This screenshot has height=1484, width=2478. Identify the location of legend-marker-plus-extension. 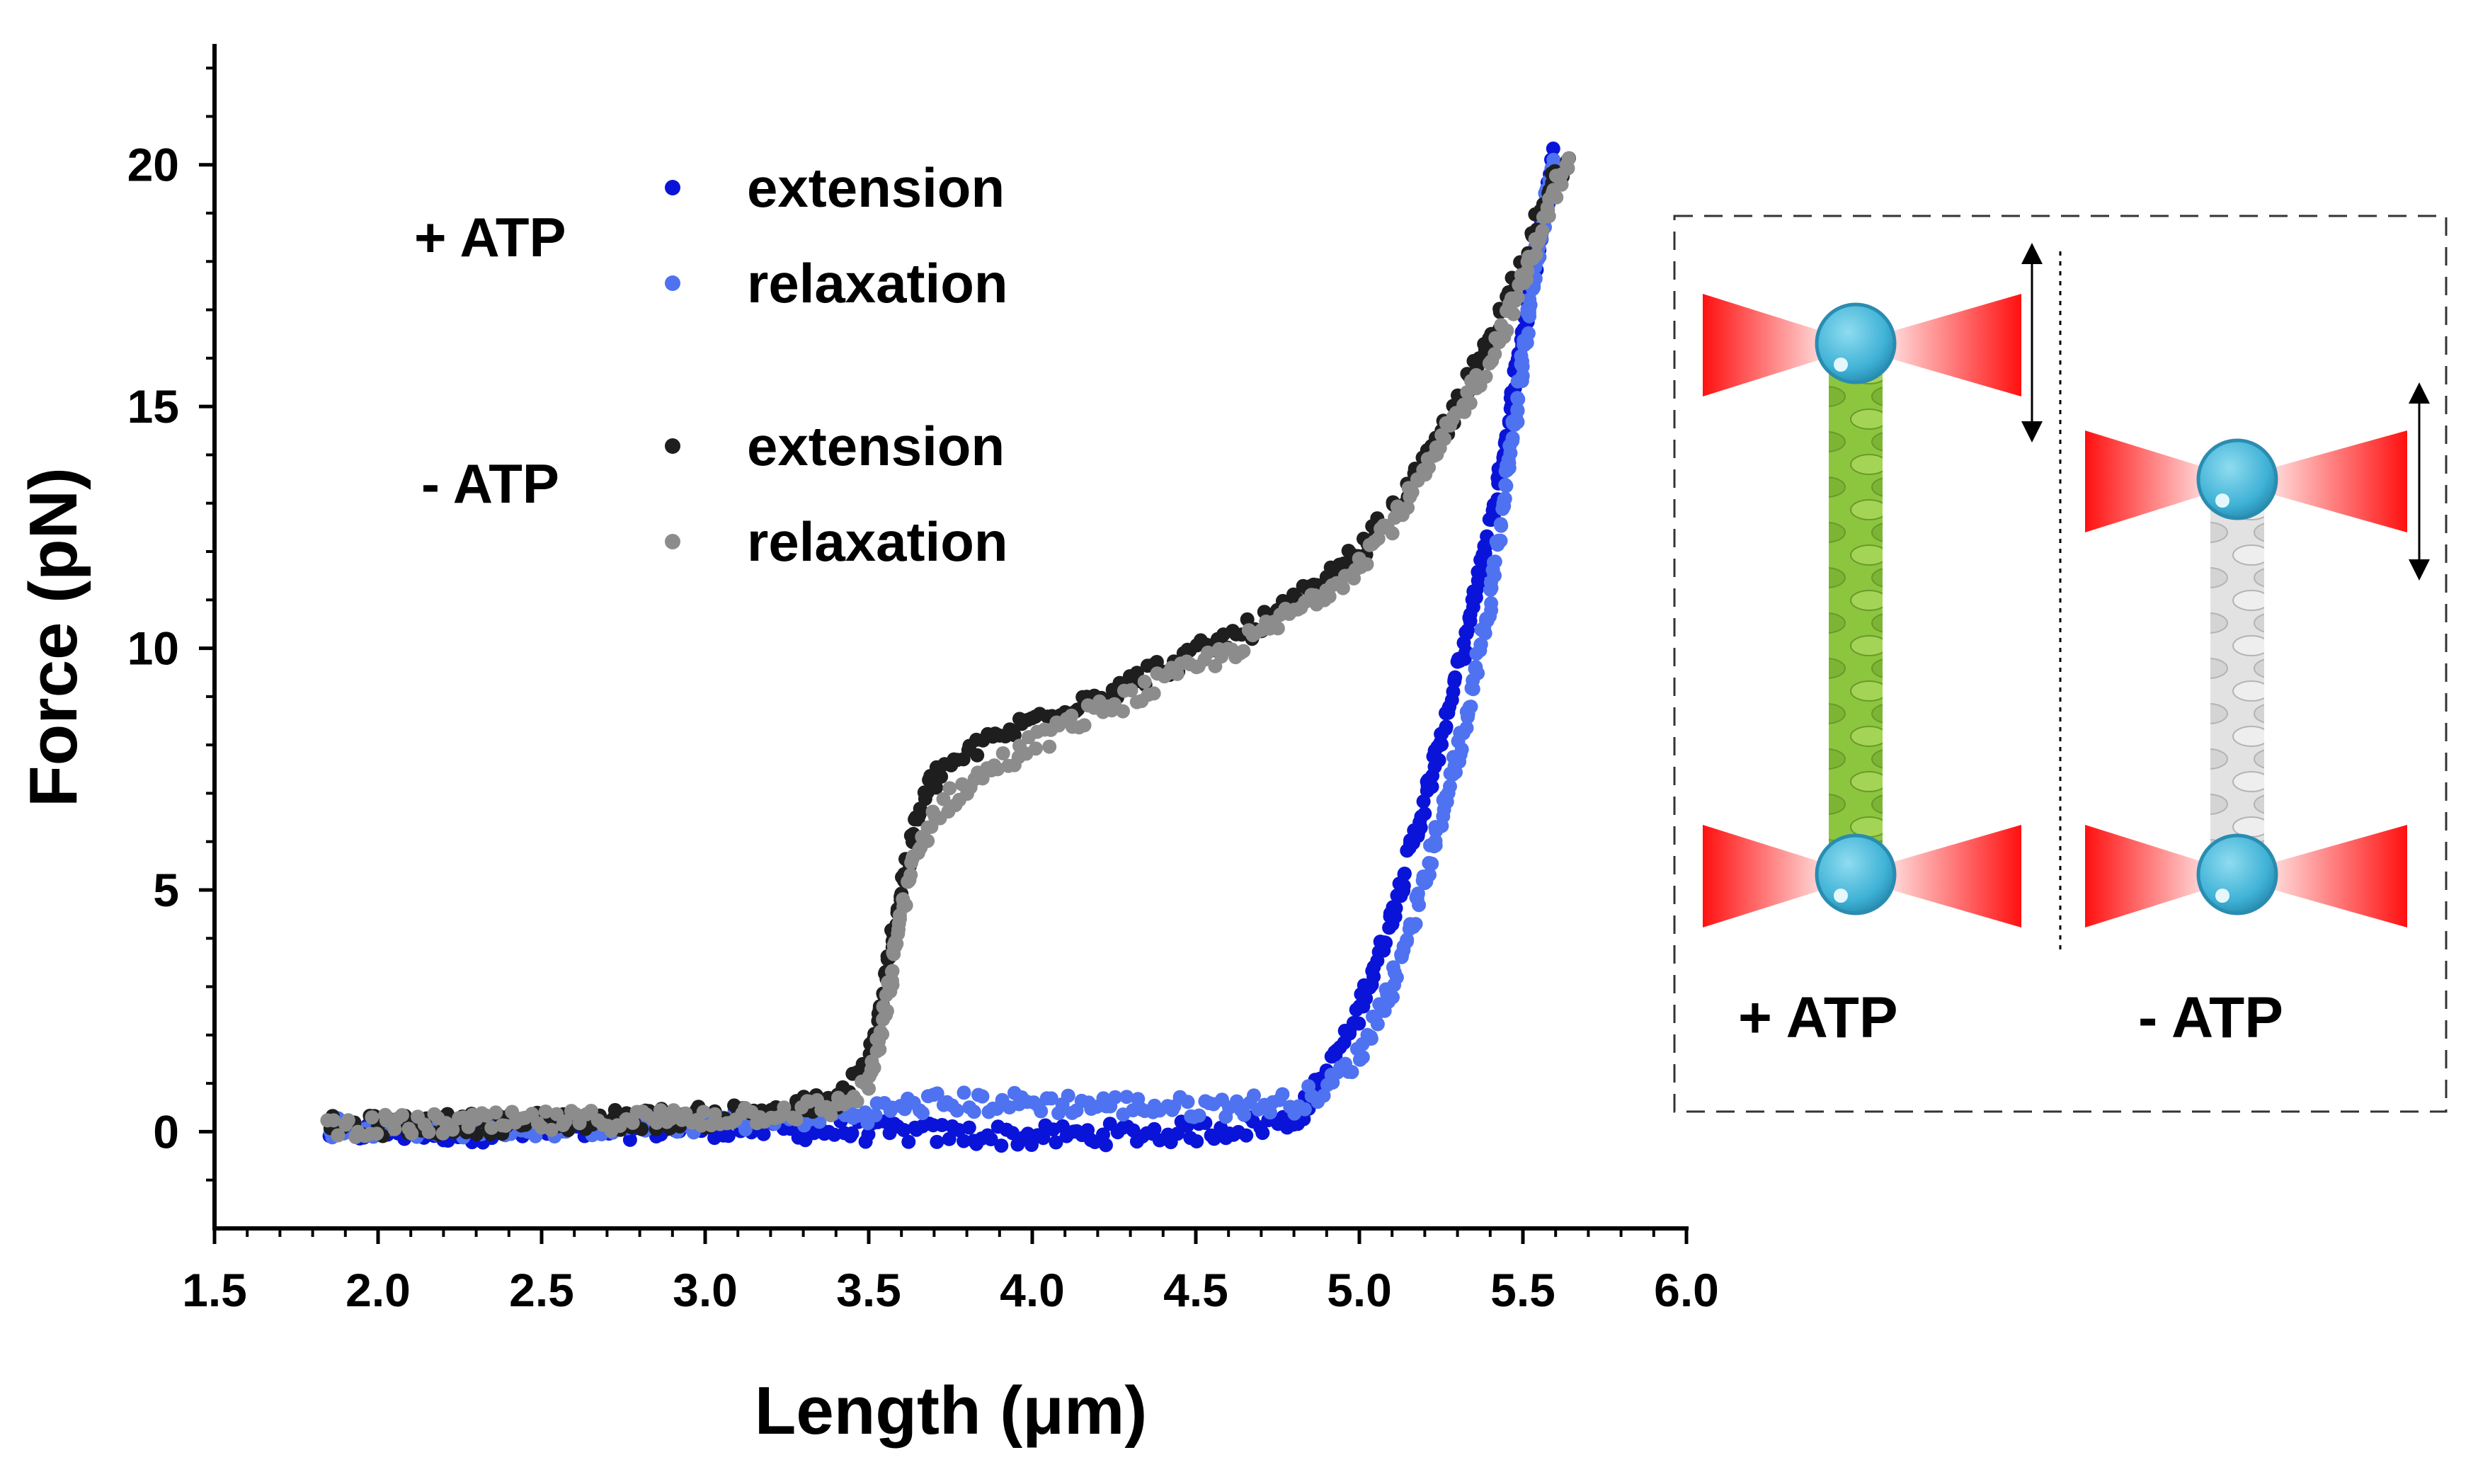
(672, 187).